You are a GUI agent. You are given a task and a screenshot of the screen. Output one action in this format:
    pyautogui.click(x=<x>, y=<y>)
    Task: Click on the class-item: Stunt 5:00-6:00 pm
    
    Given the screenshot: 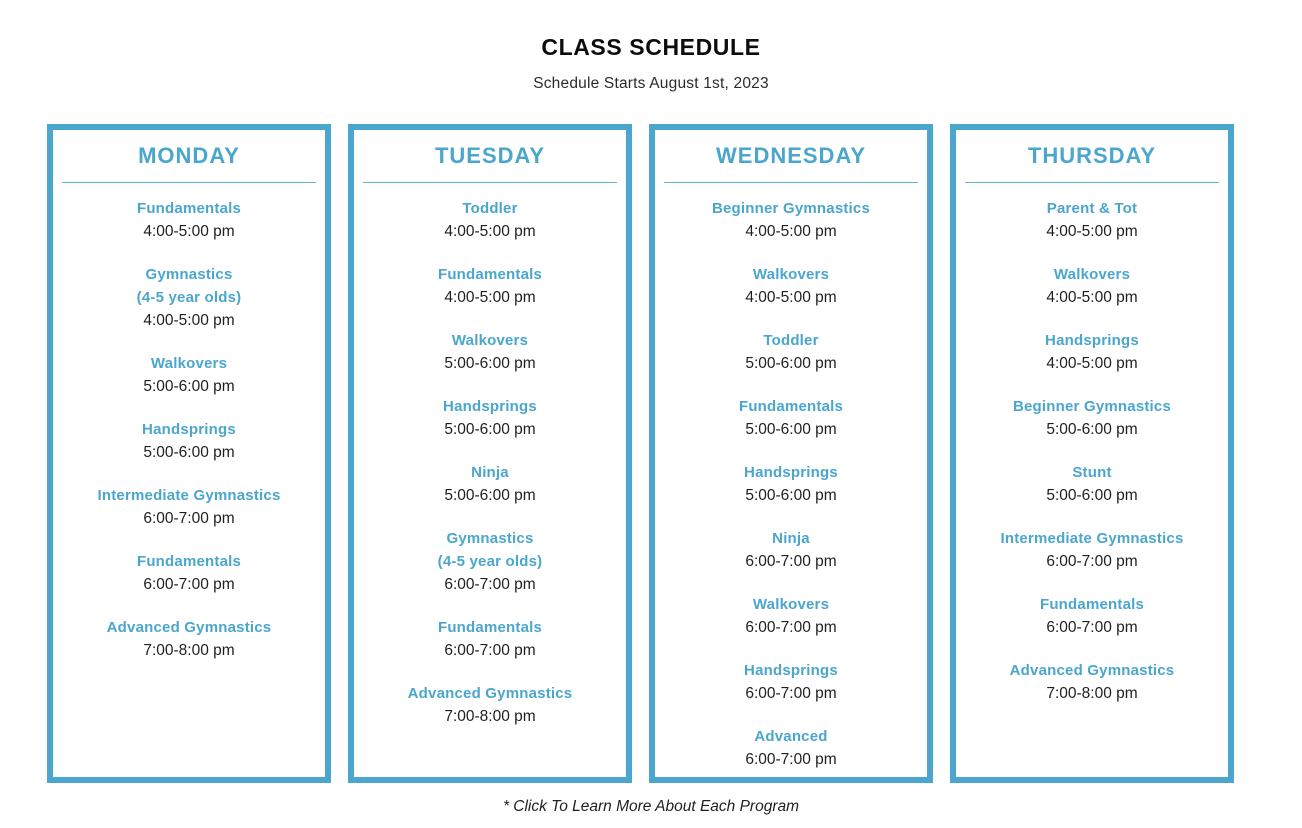 What is the action you would take?
    pyautogui.click(x=1092, y=484)
    